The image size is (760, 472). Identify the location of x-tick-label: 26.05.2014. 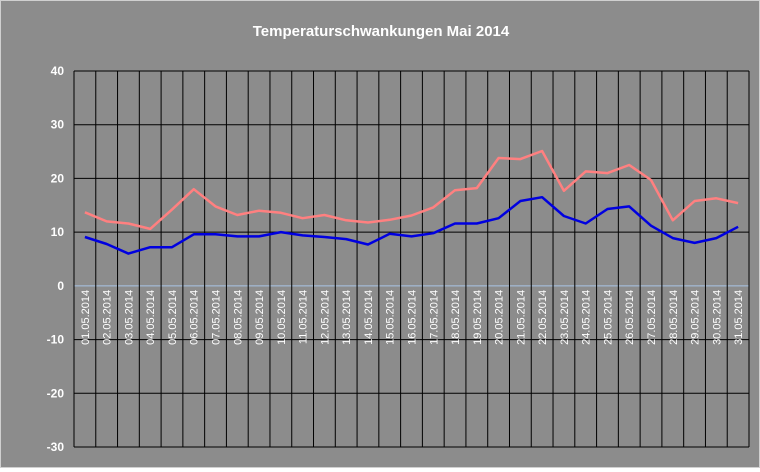
(630, 317).